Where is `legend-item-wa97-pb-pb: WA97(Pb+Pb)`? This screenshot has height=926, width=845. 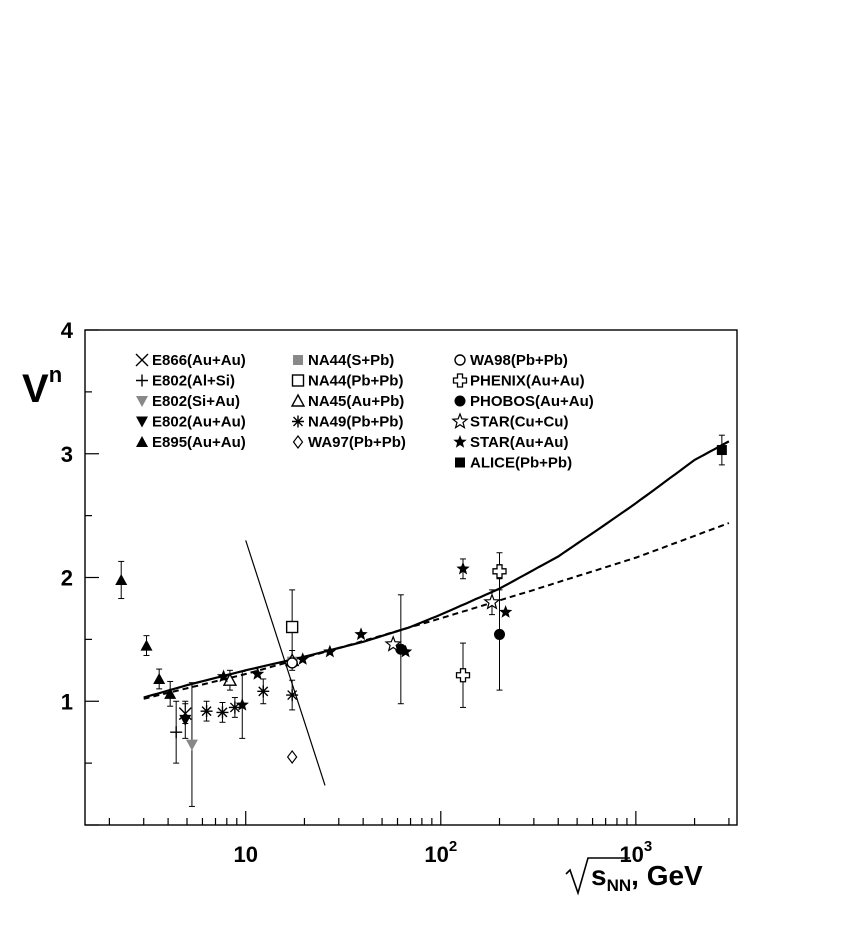 legend-item-wa97-pb-pb: WA97(Pb+Pb) is located at coordinates (349, 442).